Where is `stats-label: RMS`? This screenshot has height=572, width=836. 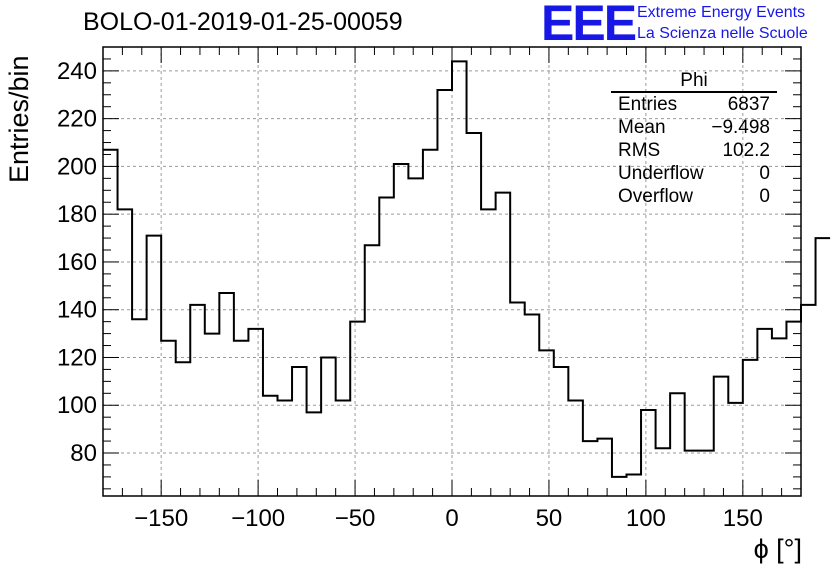
stats-label: RMS is located at coordinates (639, 150).